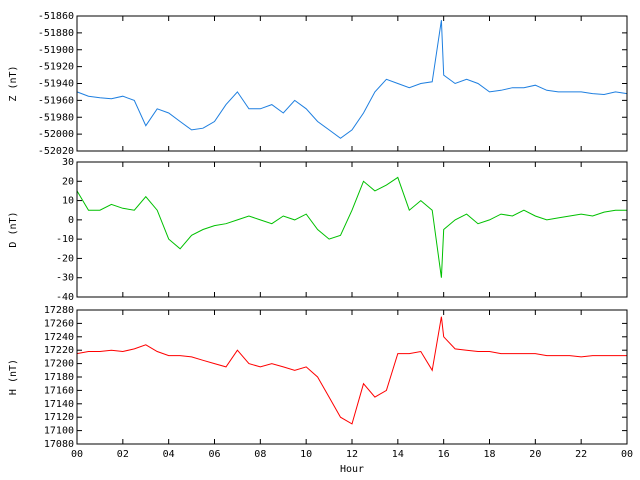 The width and height of the screenshot is (640, 480). I want to click on y-tick-label: 17240, so click(59, 337).